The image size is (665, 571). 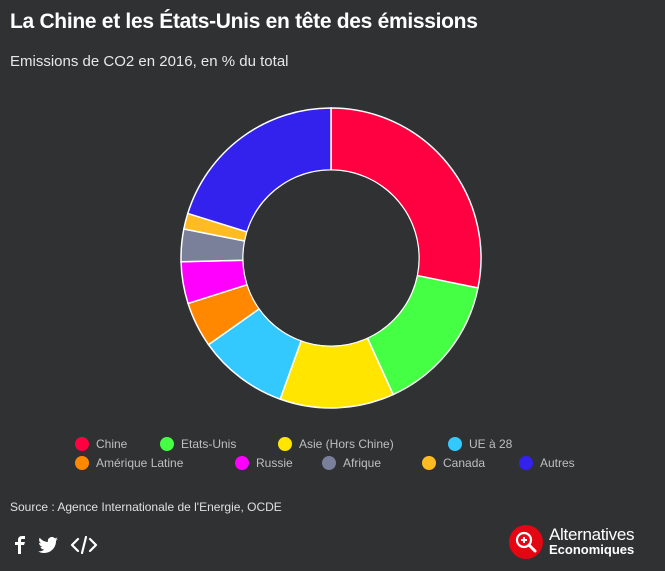 I want to click on legend-item: Chine, so click(x=117, y=444).